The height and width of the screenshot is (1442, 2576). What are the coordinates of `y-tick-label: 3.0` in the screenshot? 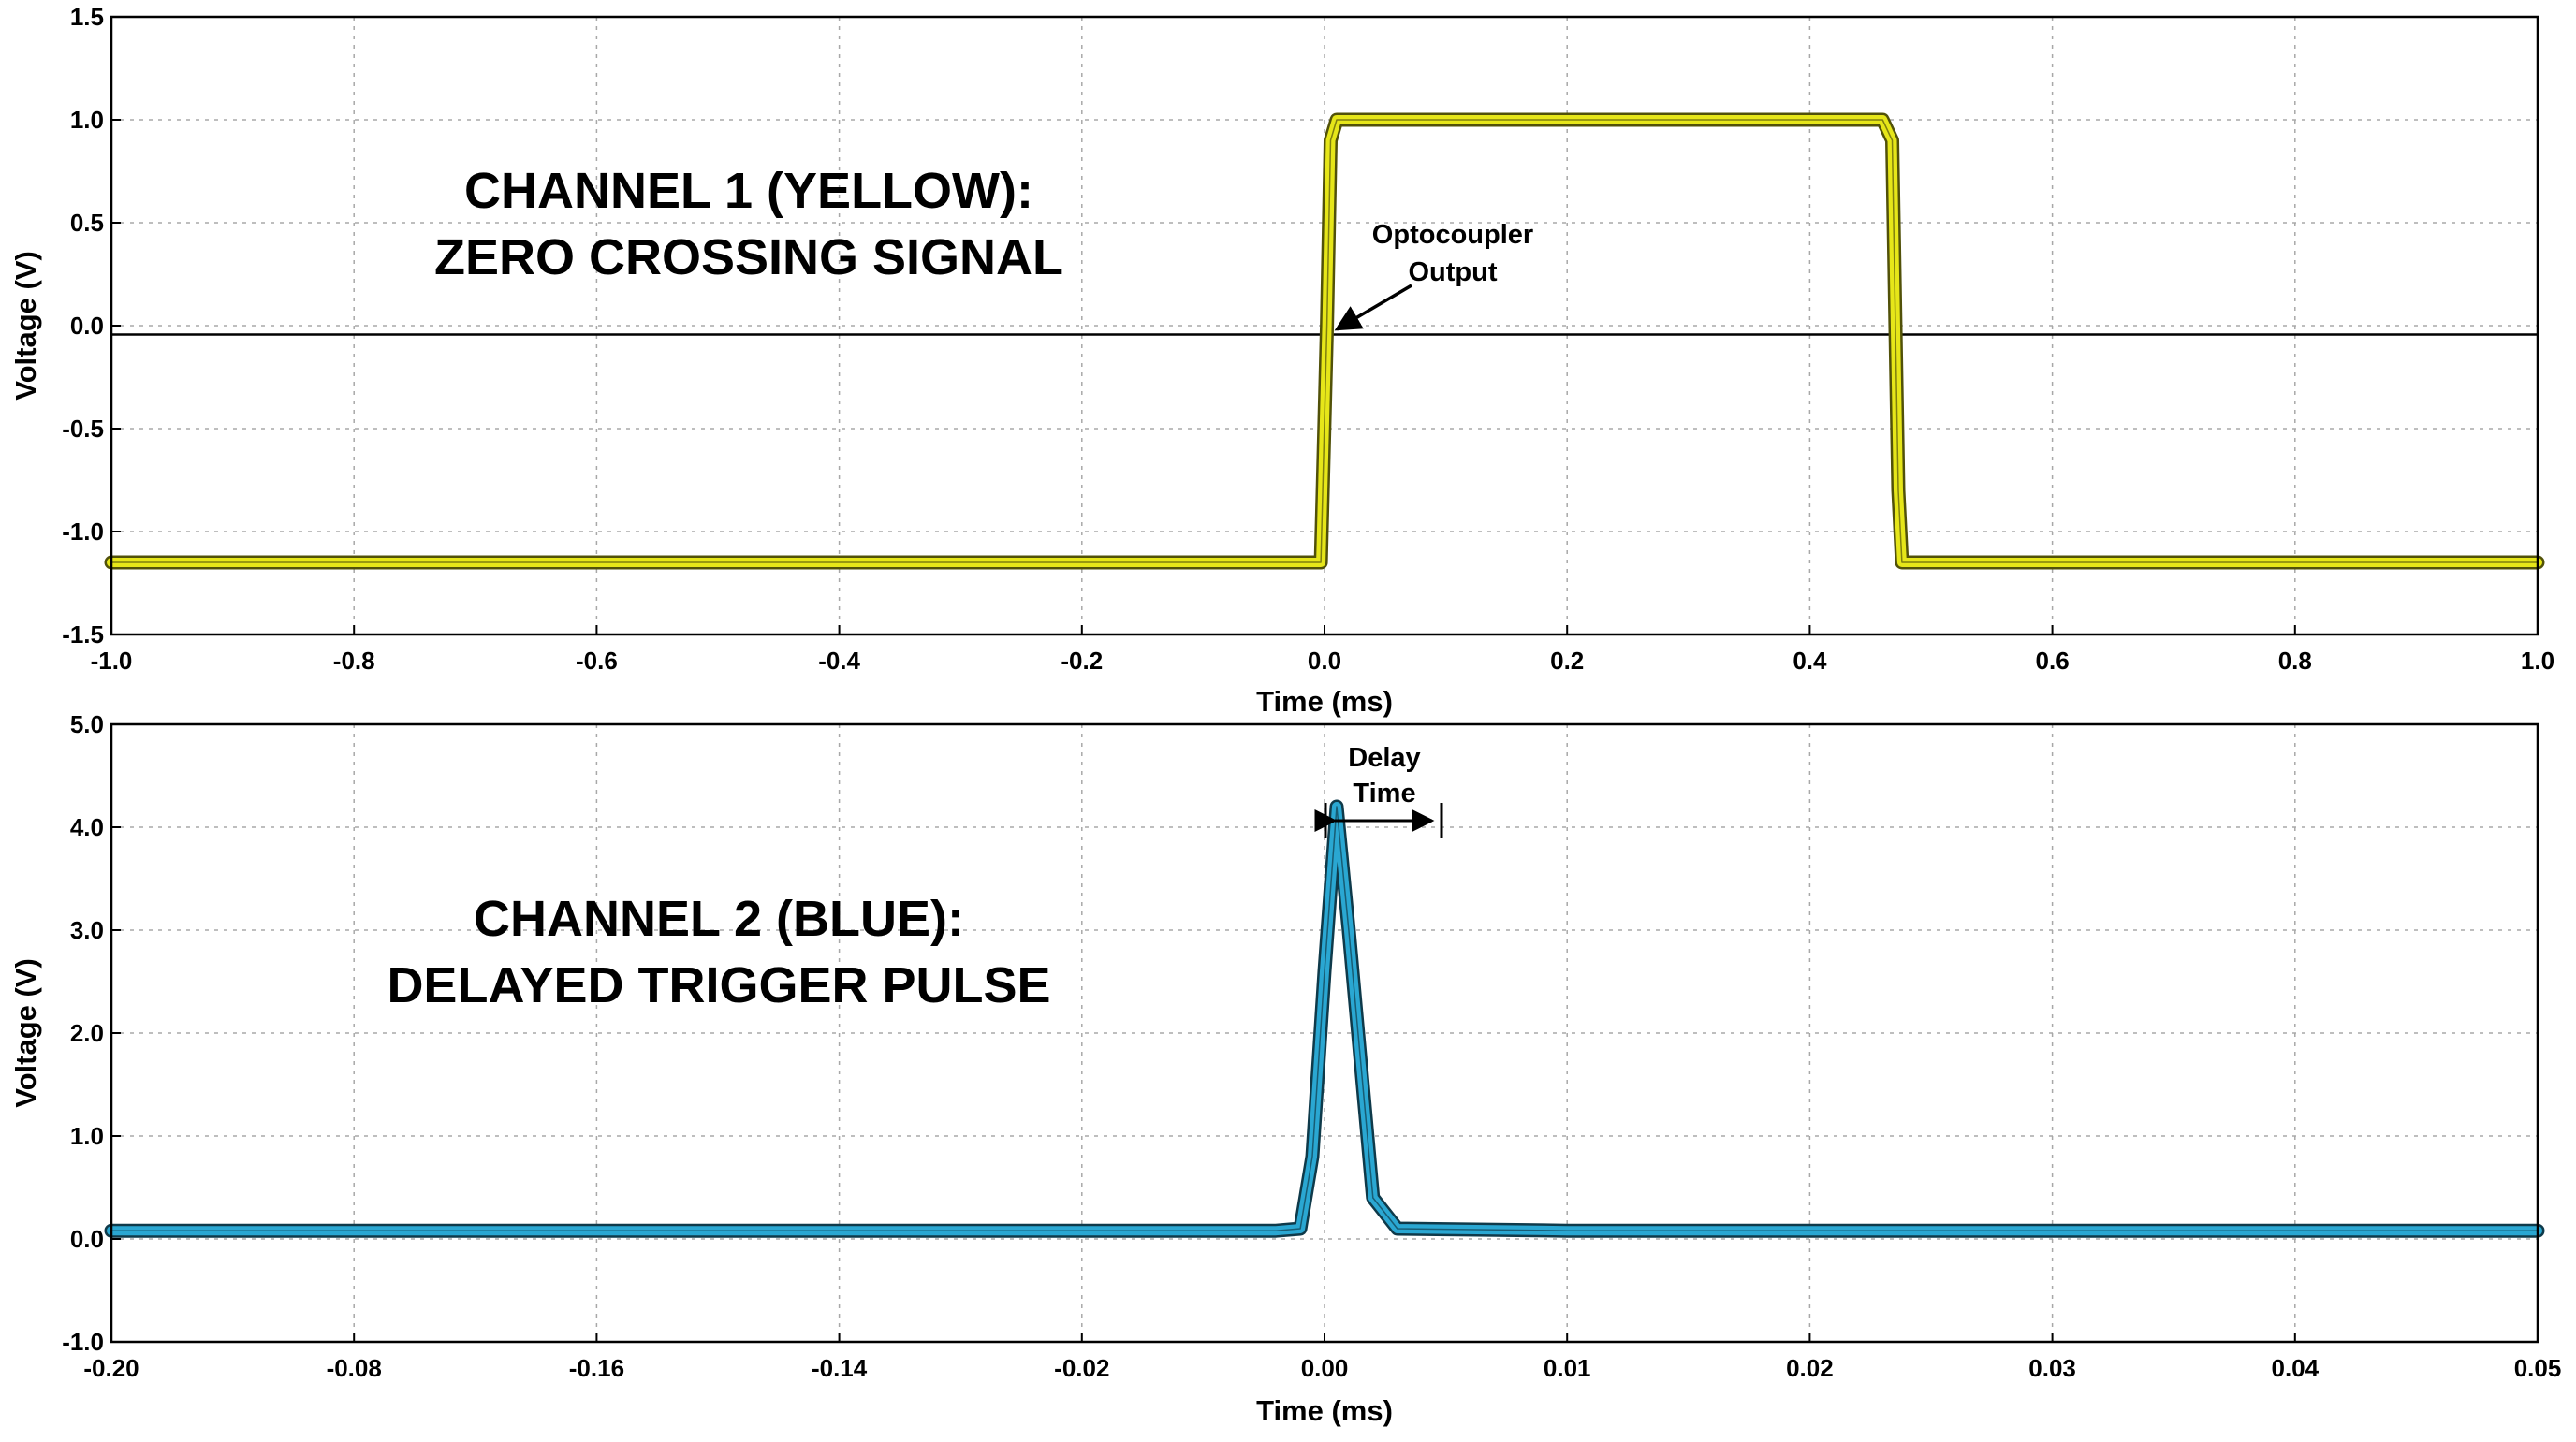 It's located at (87, 930).